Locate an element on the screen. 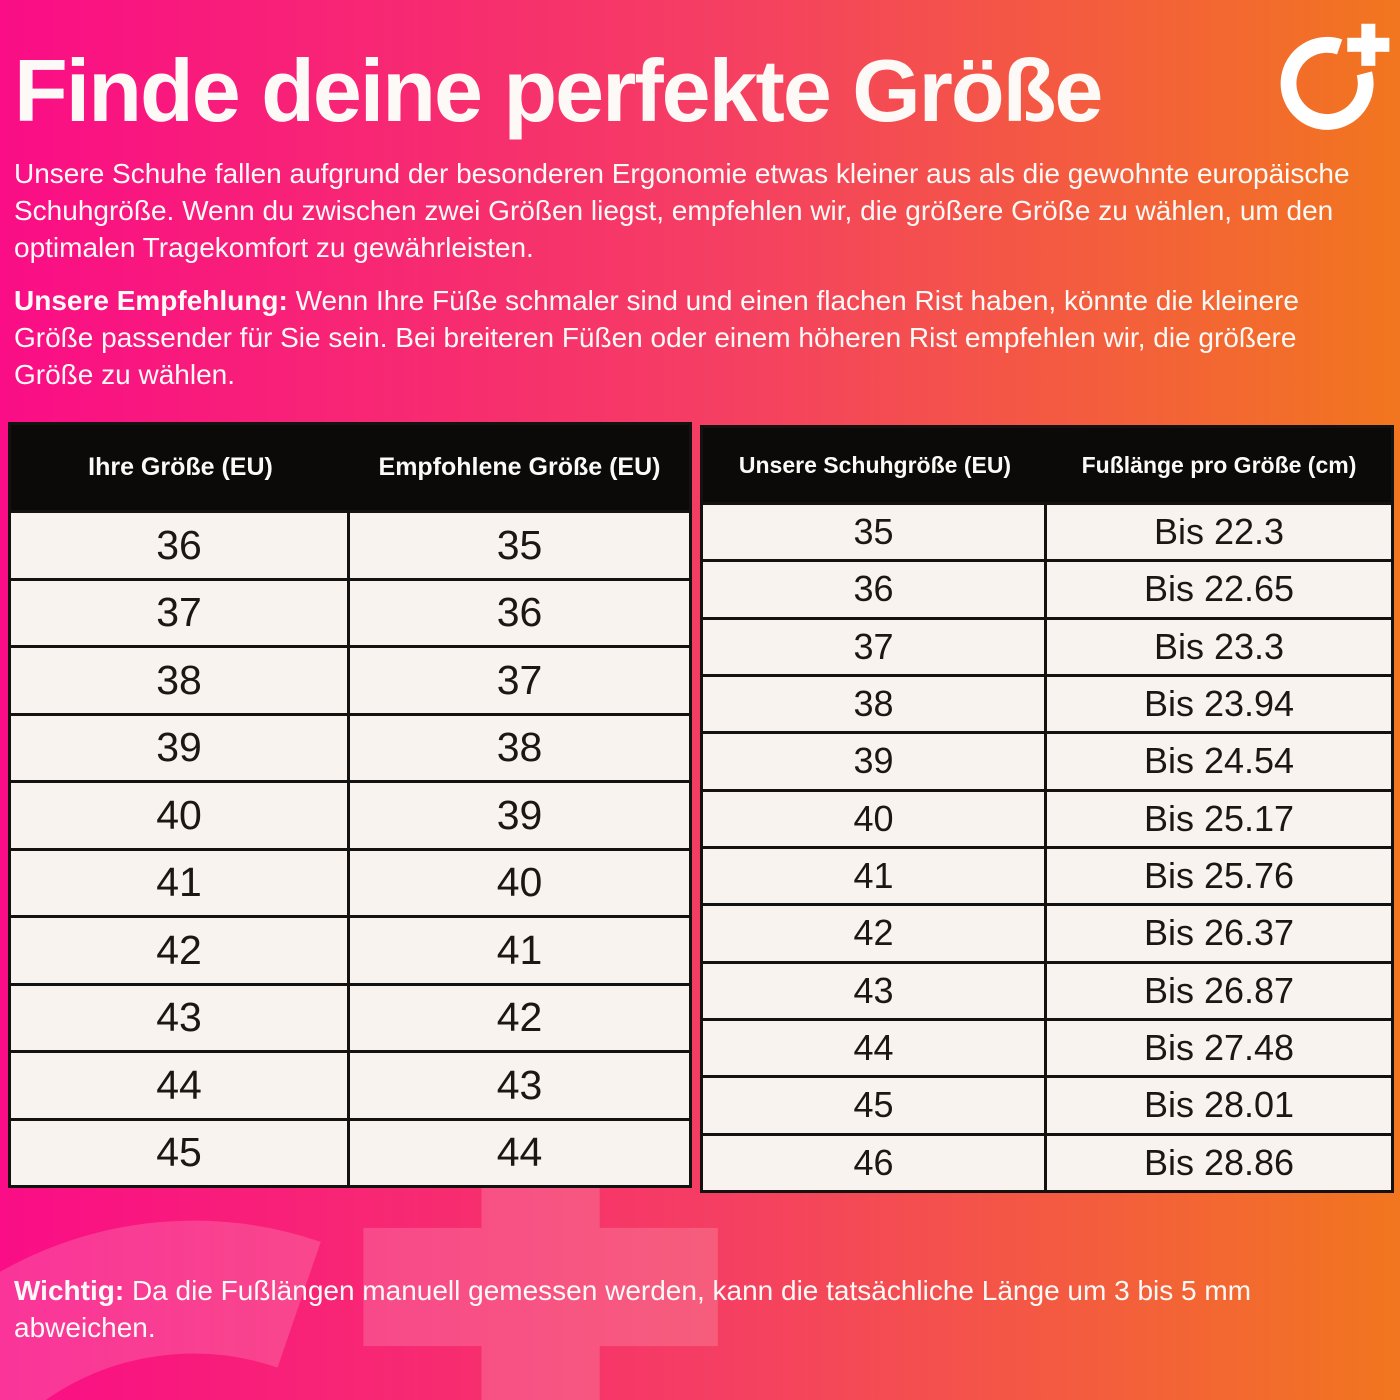  table-row: 39 Bis 24.54 is located at coordinates (1047, 760).